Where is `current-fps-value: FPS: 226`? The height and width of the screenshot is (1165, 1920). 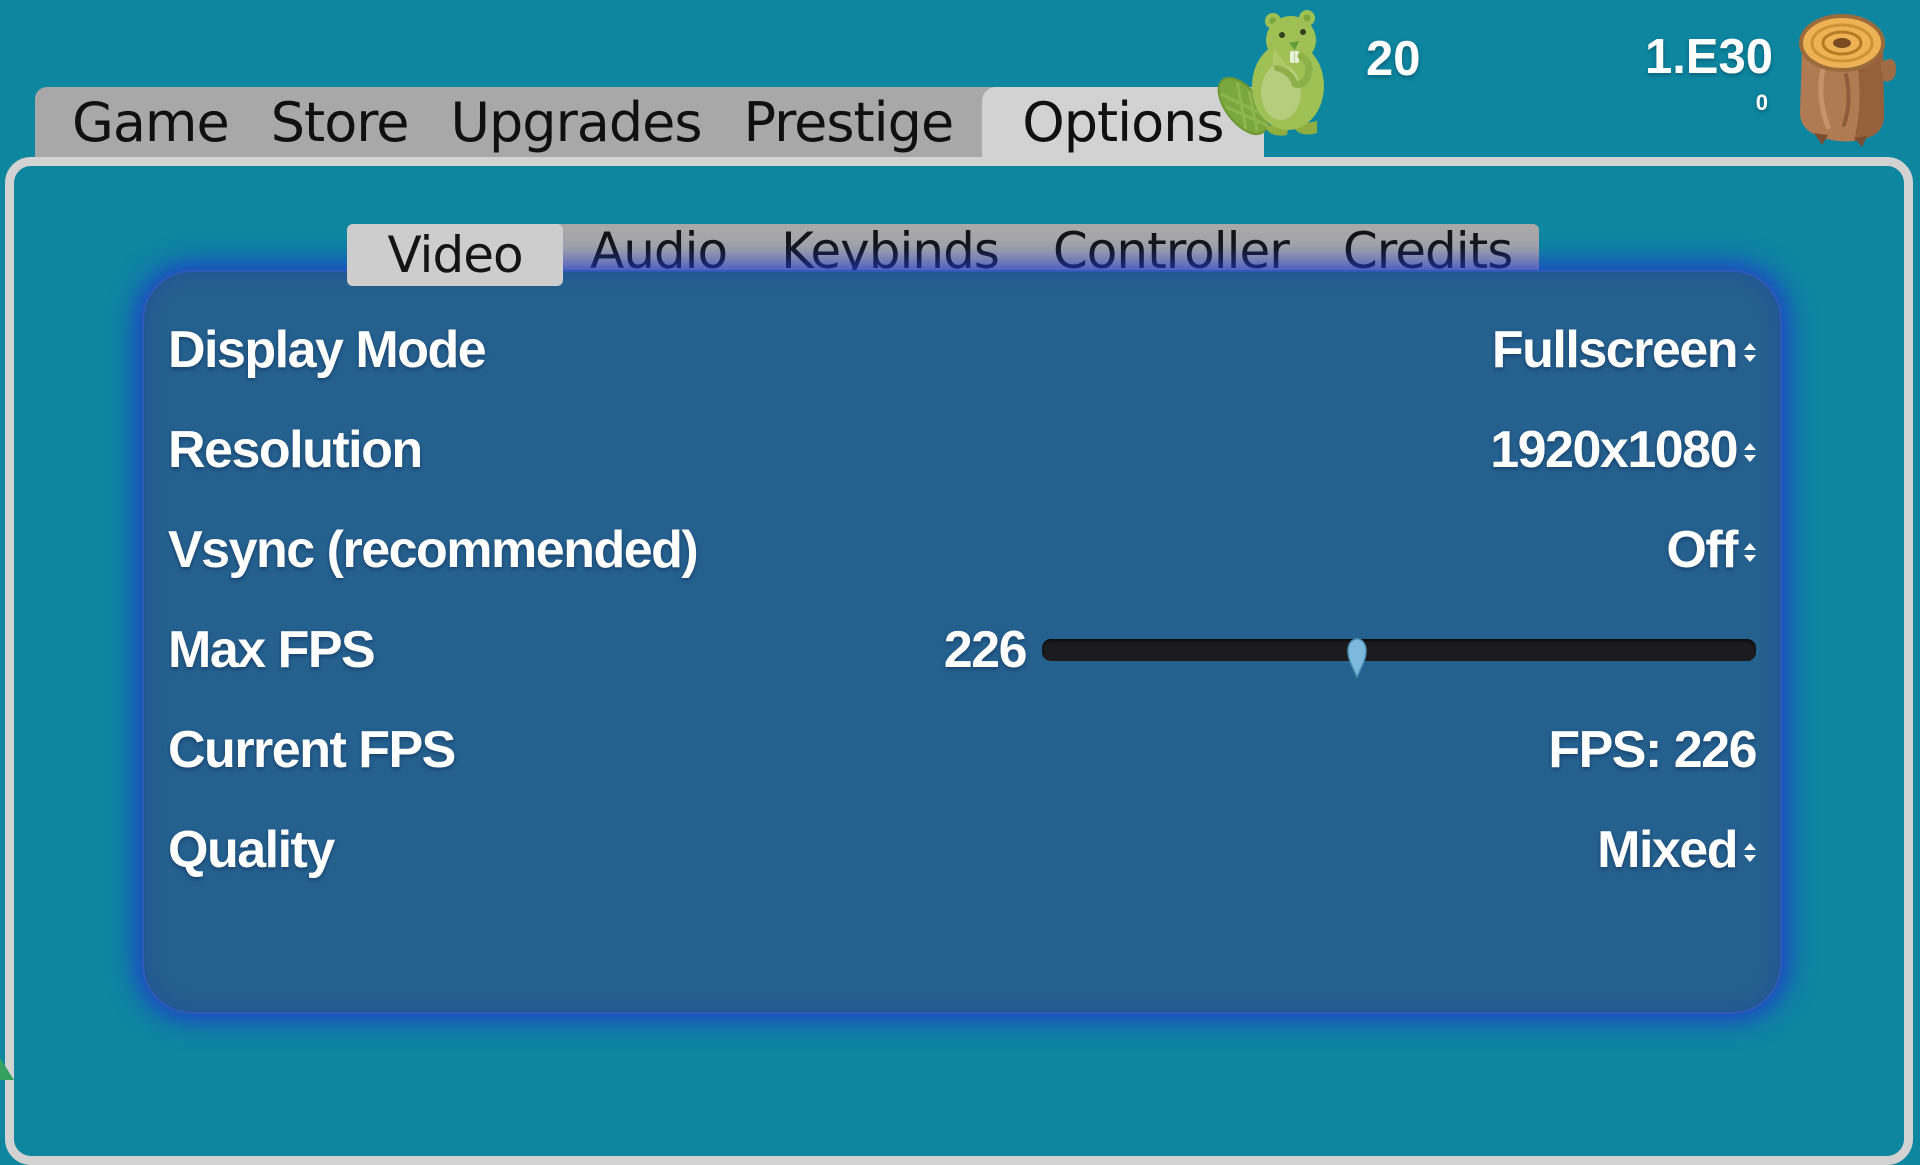
current-fps-value: FPS: 226 is located at coordinates (1652, 750).